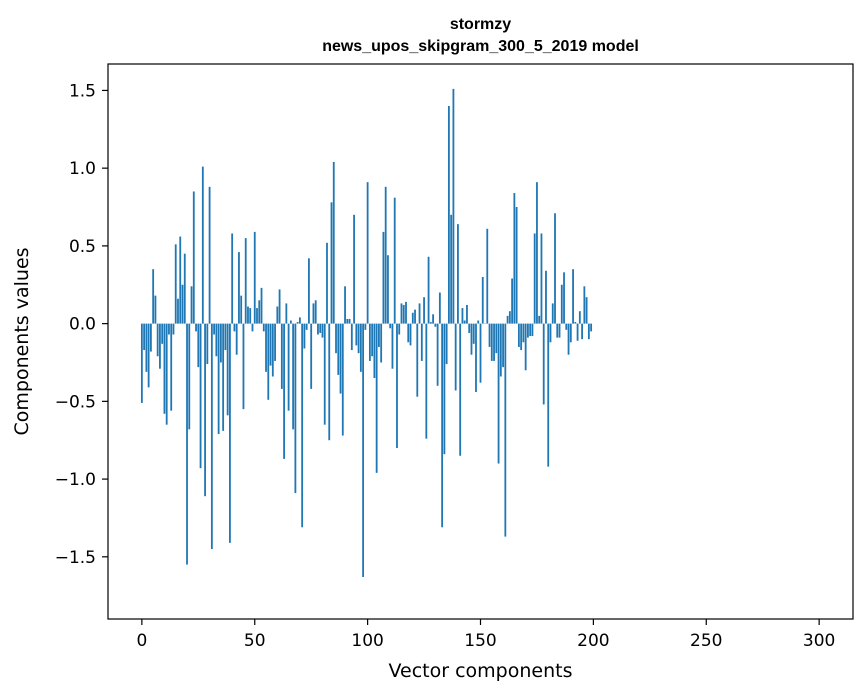 This screenshot has width=867, height=696. I want to click on y-tick-label: 1.5, so click(82, 91).